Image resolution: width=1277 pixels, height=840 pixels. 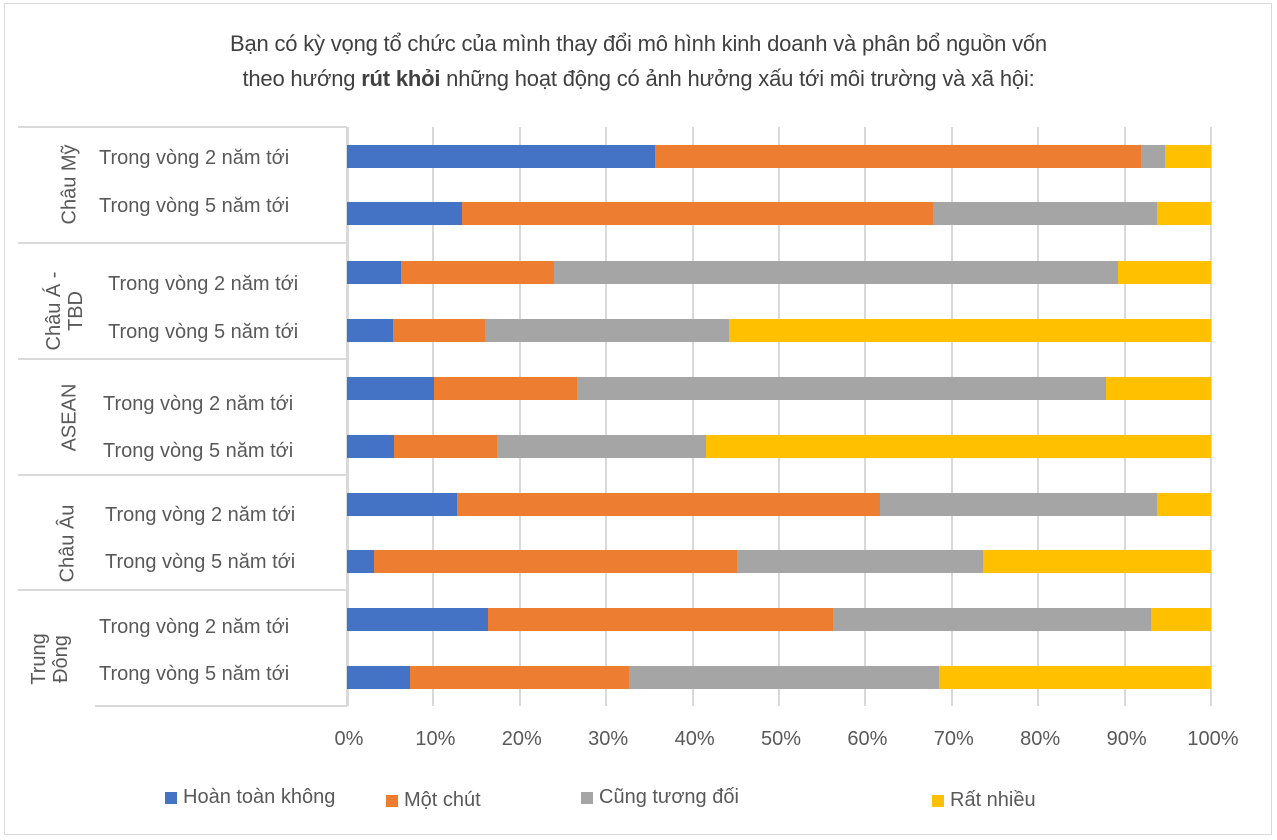 I want to click on group-label-line: TBD, so click(x=76, y=311).